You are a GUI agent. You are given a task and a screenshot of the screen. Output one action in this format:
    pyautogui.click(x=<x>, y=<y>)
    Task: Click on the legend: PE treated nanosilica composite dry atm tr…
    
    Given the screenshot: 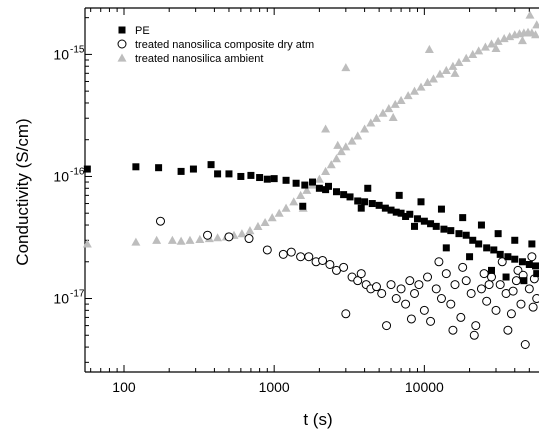 What is the action you would take?
    pyautogui.click(x=215, y=45)
    